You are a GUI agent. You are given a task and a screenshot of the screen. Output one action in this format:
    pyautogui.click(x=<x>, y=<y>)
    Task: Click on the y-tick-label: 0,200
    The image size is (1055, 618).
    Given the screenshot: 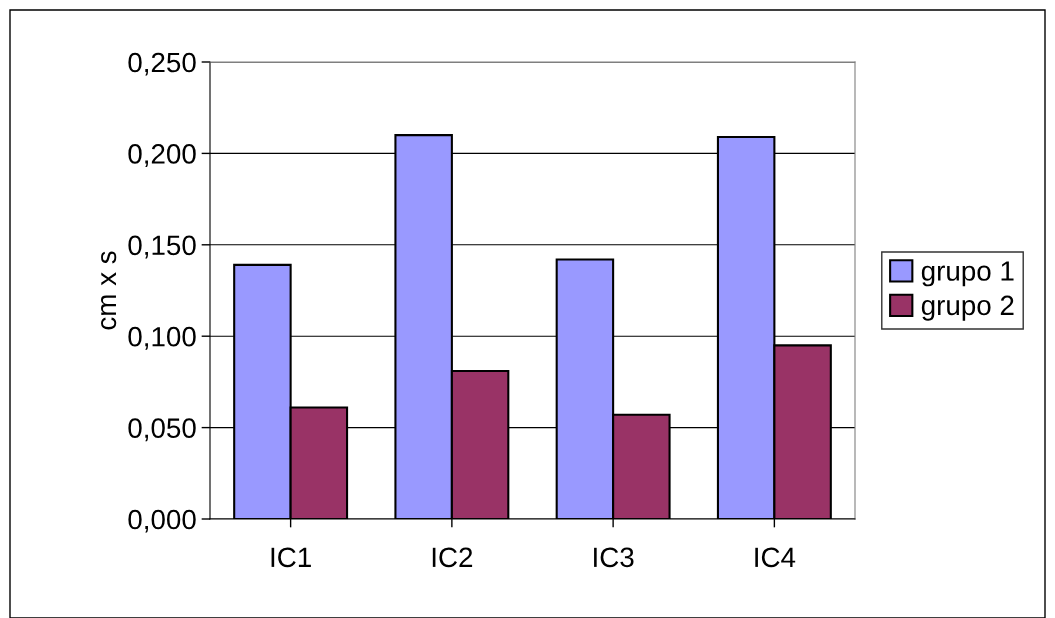 What is the action you would take?
    pyautogui.click(x=162, y=156)
    